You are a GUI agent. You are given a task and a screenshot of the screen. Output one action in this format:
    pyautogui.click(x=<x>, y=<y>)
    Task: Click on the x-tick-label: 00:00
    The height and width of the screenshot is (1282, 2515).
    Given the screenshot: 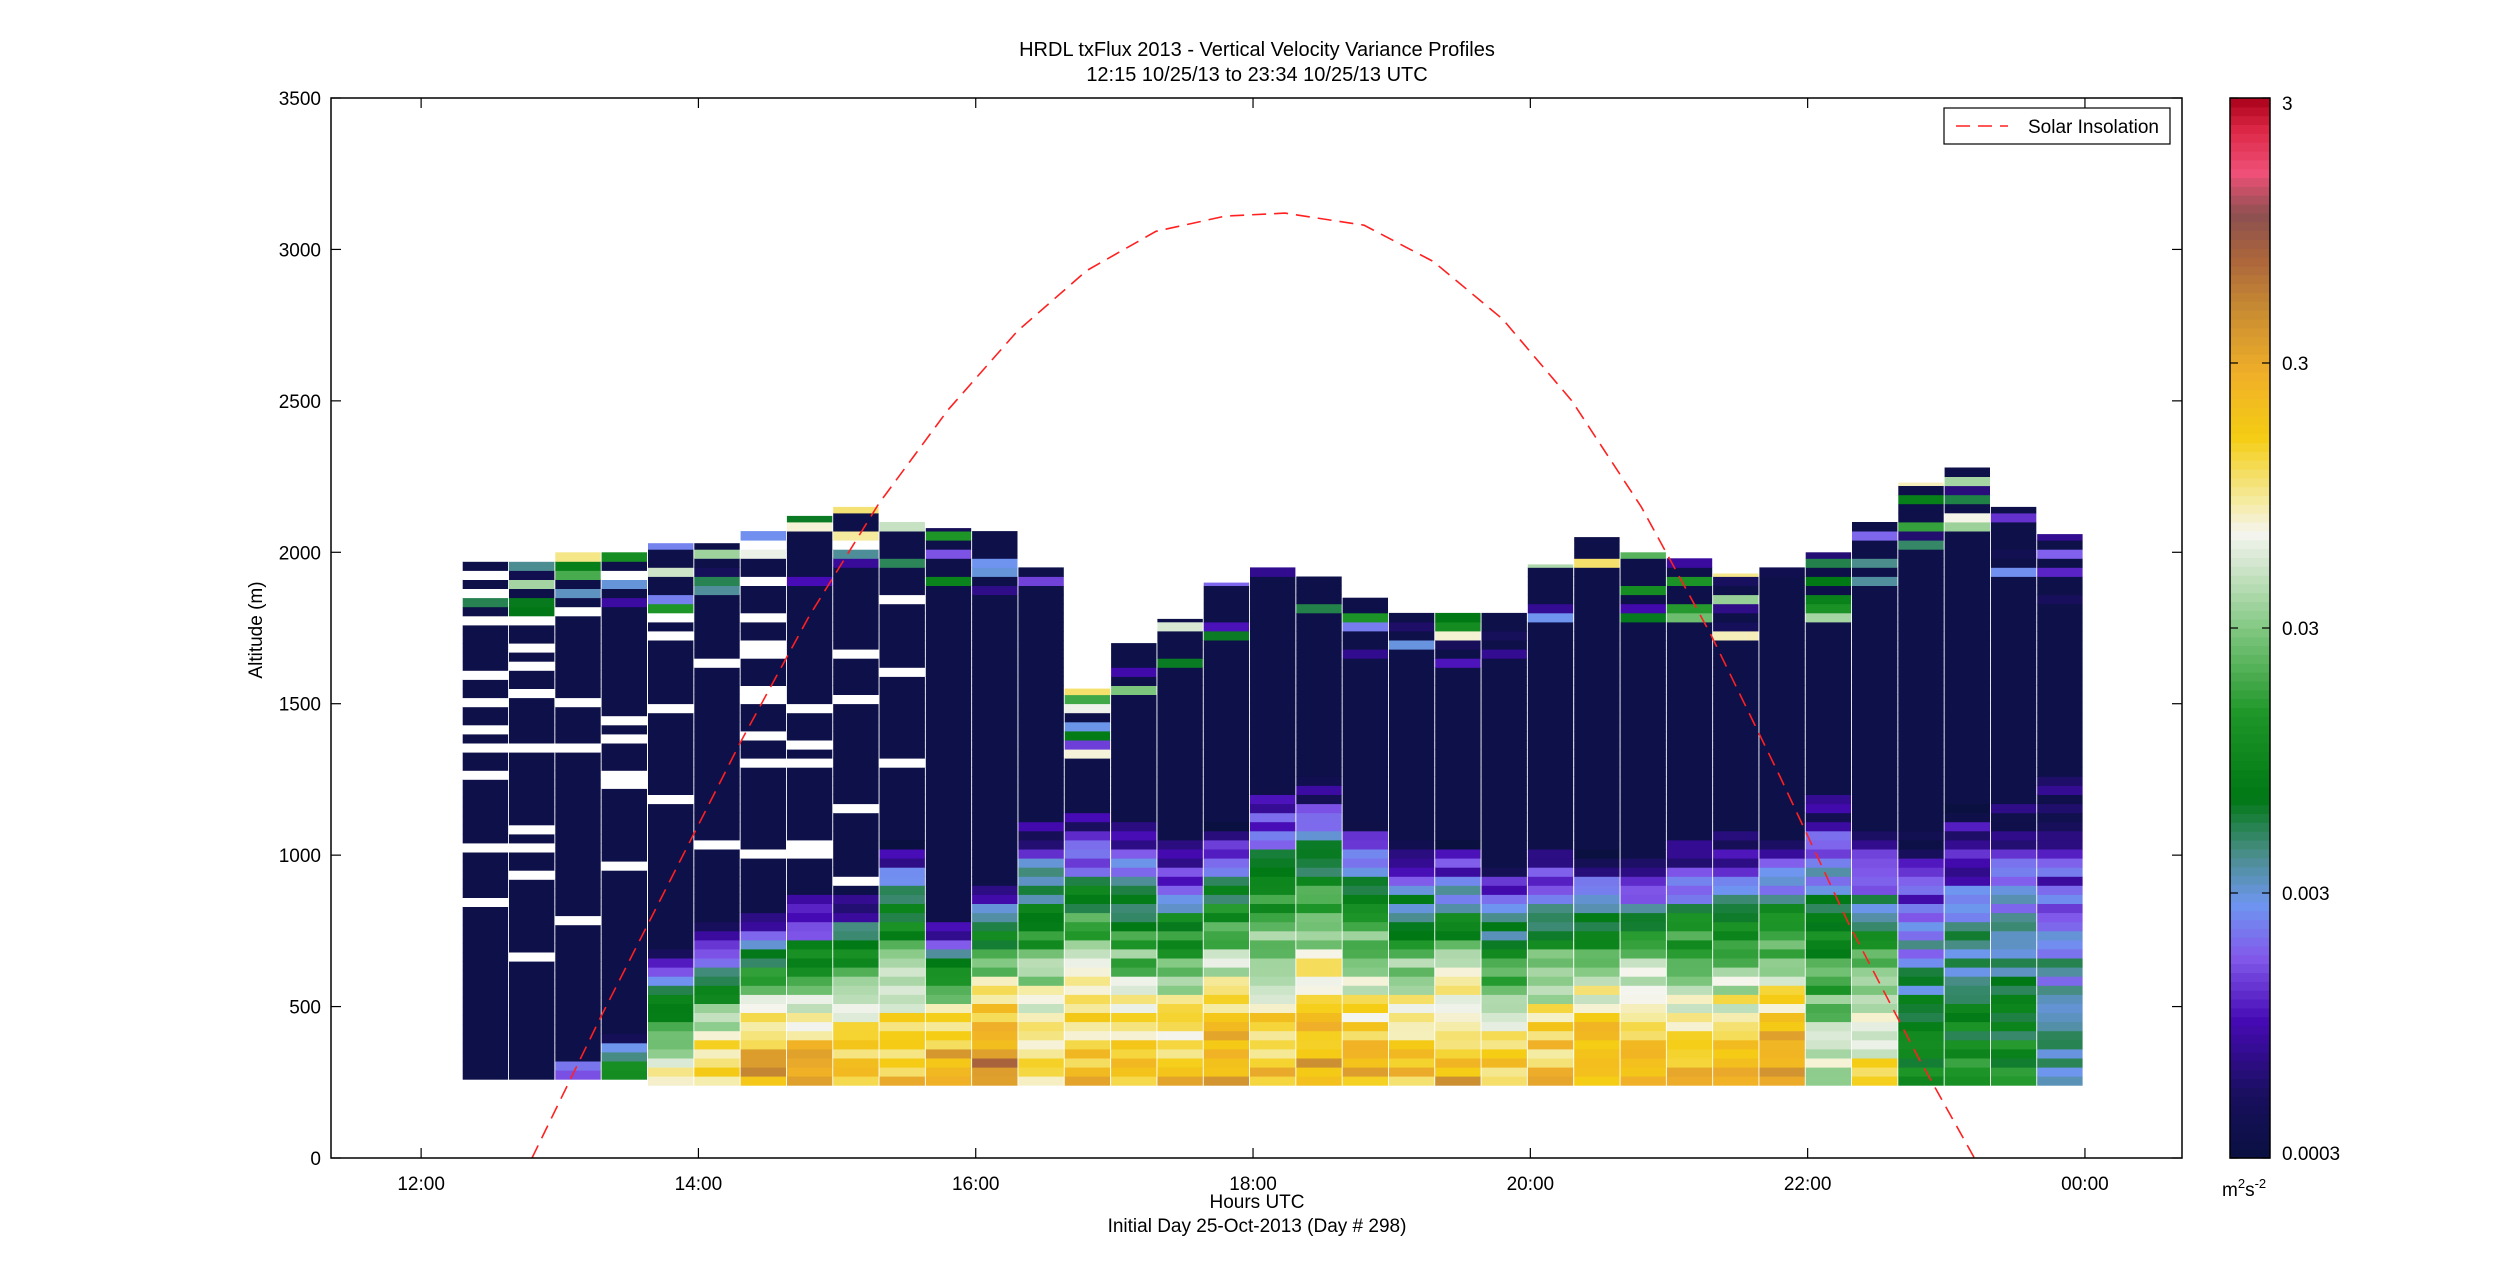 What is the action you would take?
    pyautogui.click(x=2085, y=1184)
    